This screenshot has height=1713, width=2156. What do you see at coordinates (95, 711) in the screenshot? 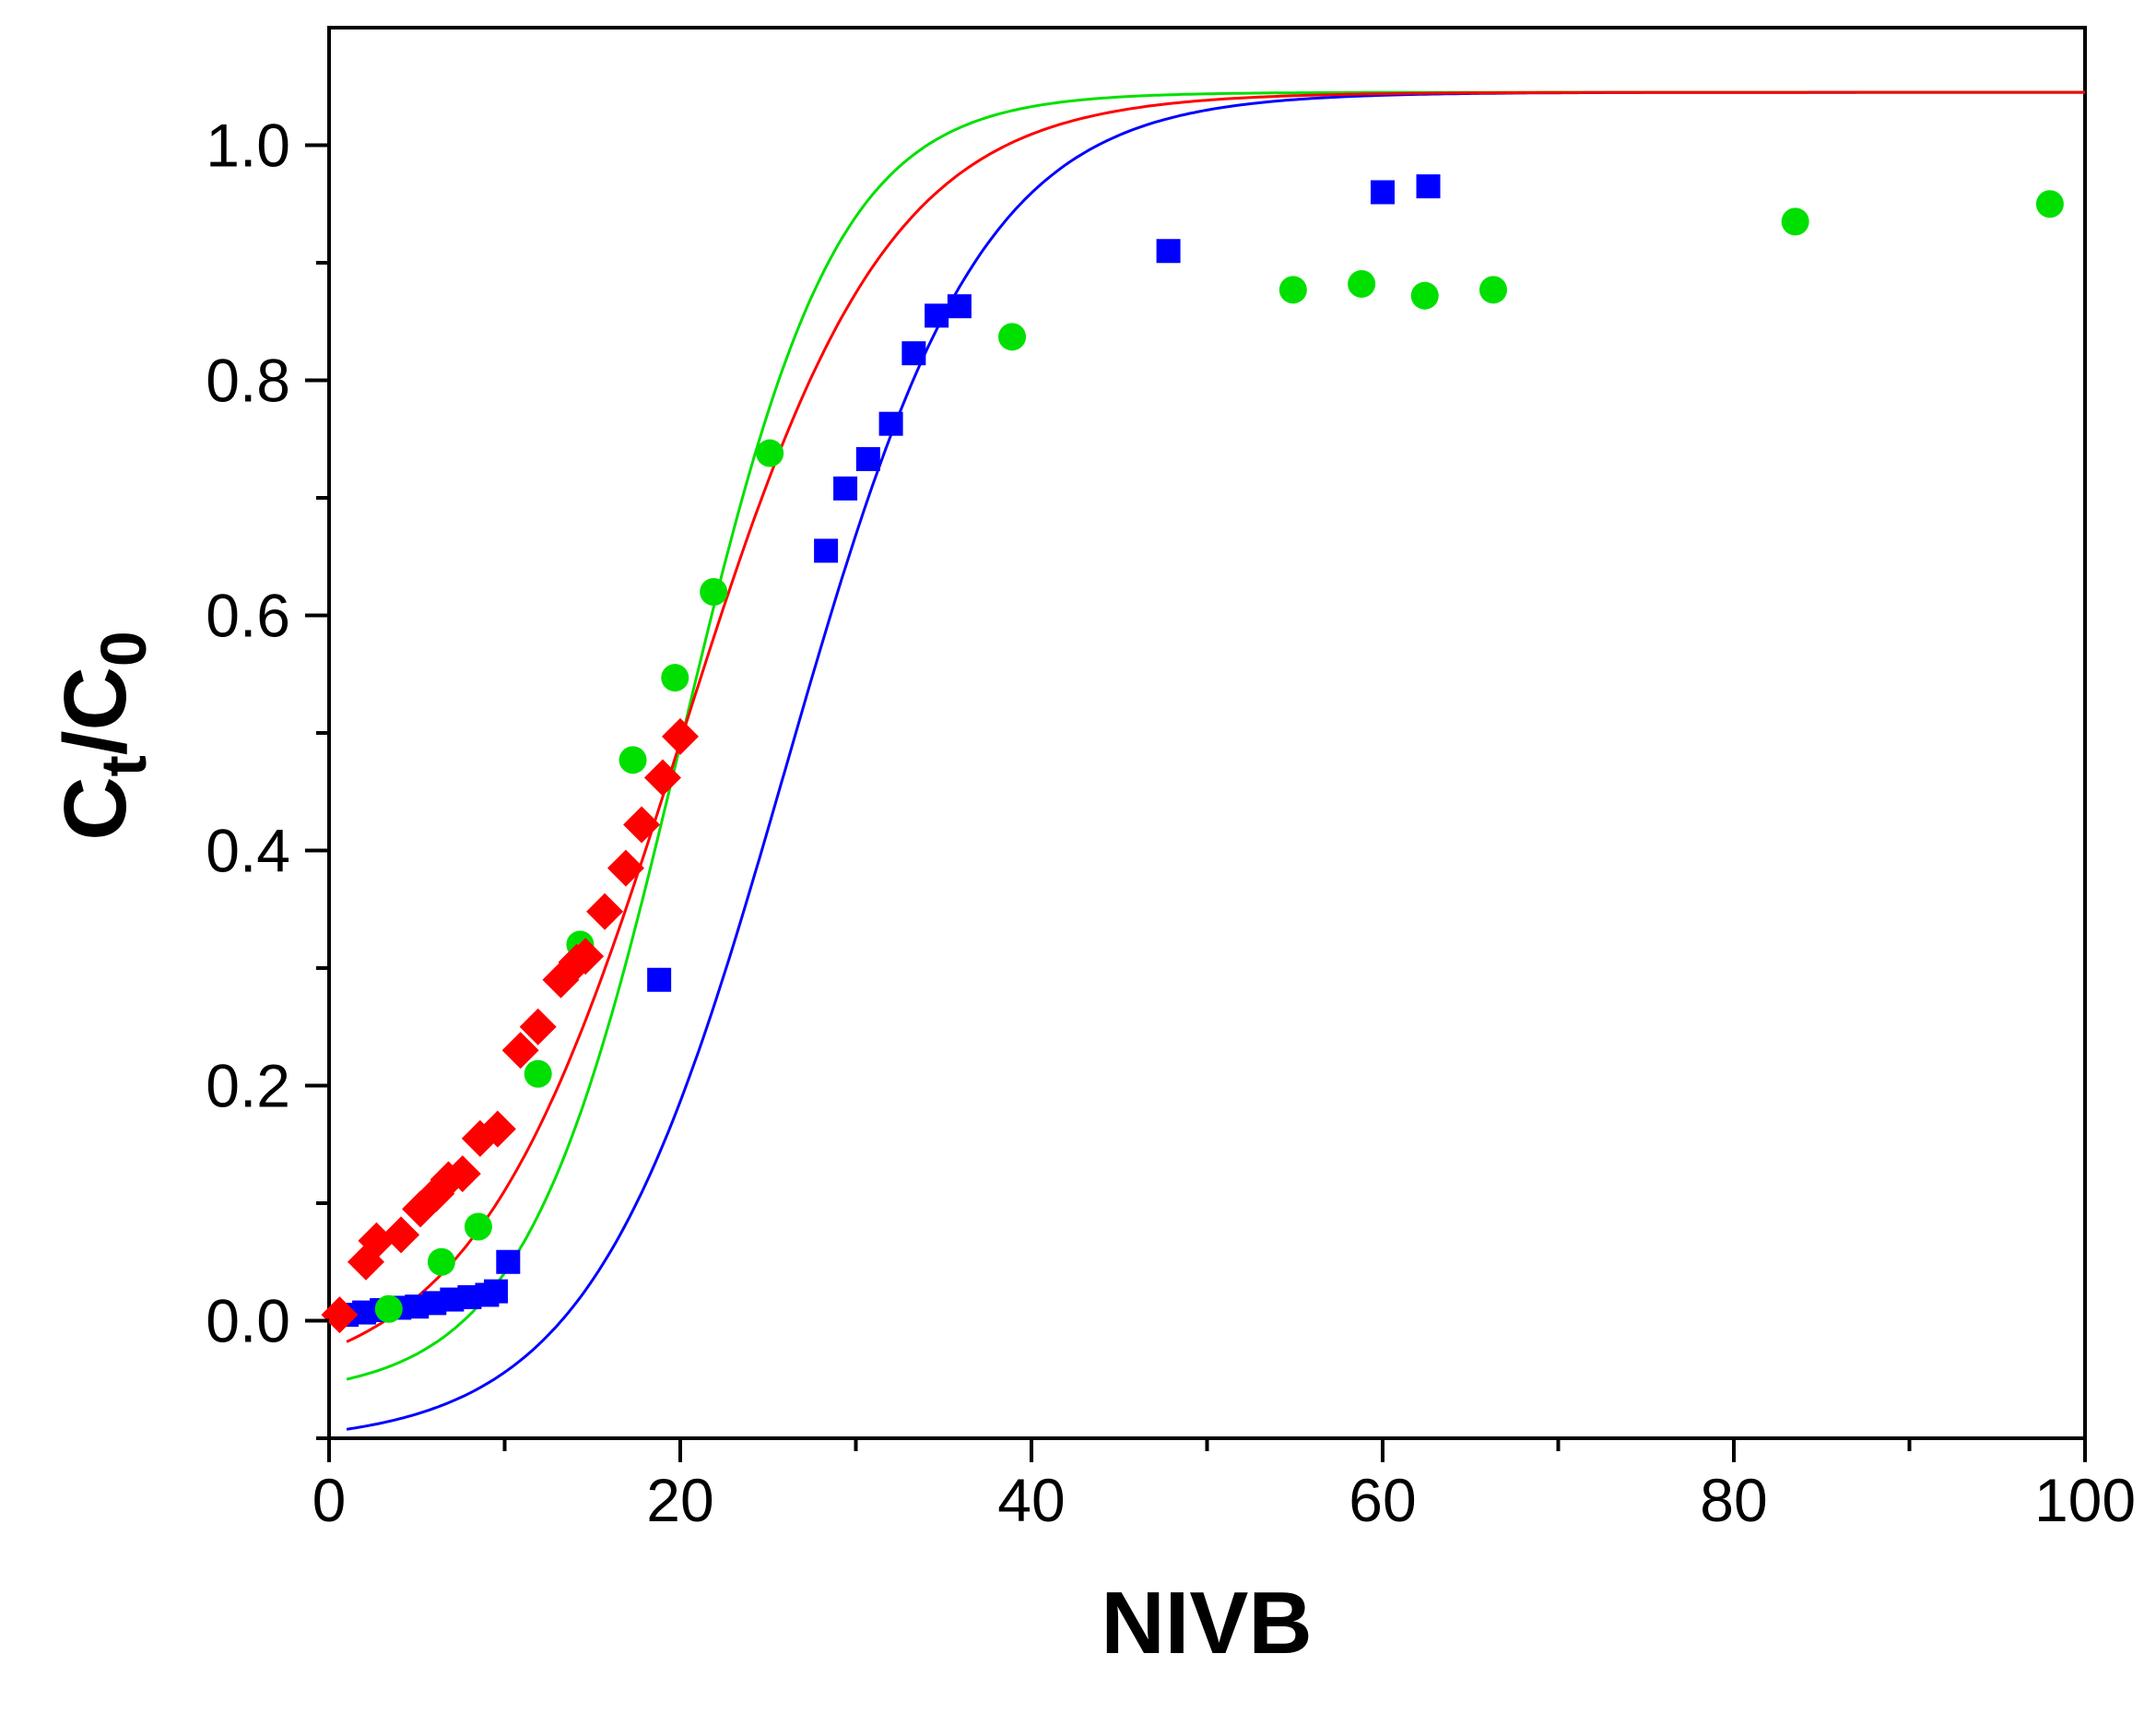
I see `y-title-slash: /C` at bounding box center [95, 711].